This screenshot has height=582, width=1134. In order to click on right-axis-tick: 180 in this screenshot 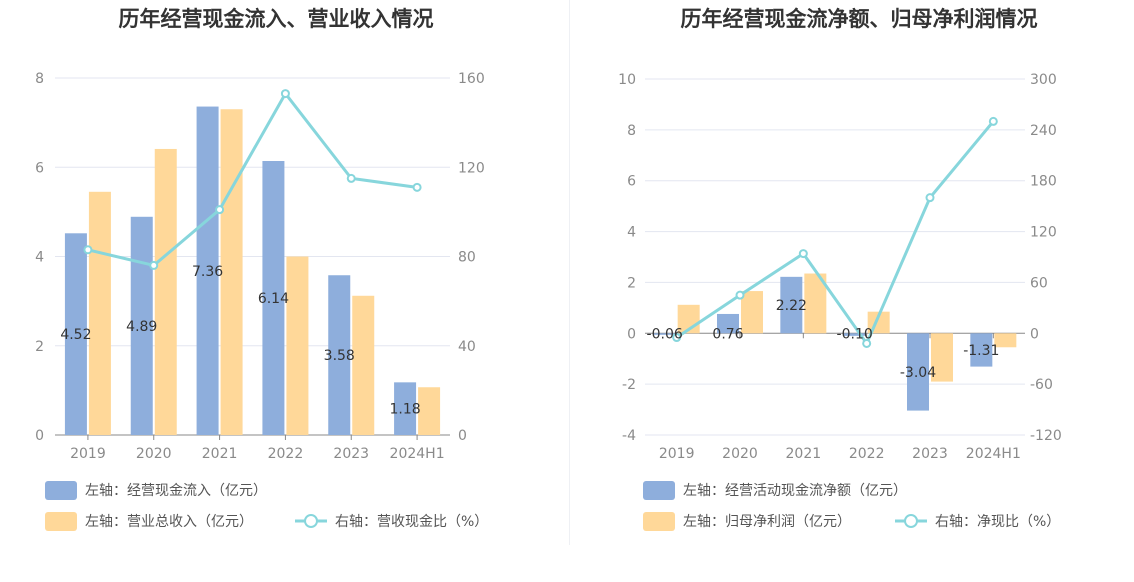, I will do `click(1043, 182)`.